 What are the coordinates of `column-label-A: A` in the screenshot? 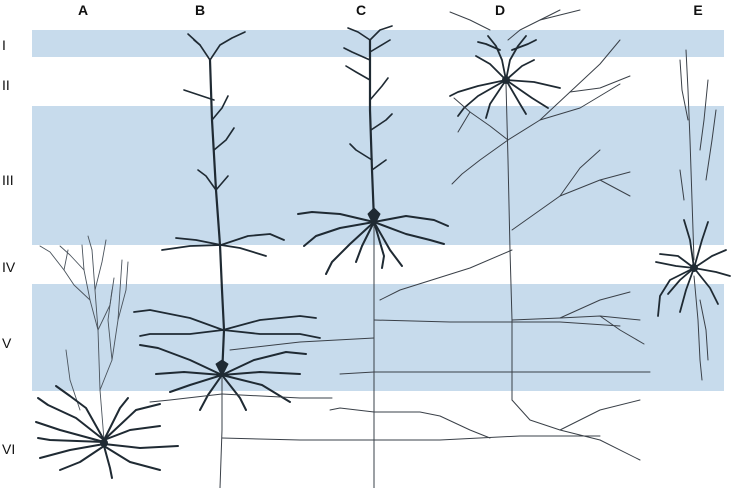 It's located at (83, 10).